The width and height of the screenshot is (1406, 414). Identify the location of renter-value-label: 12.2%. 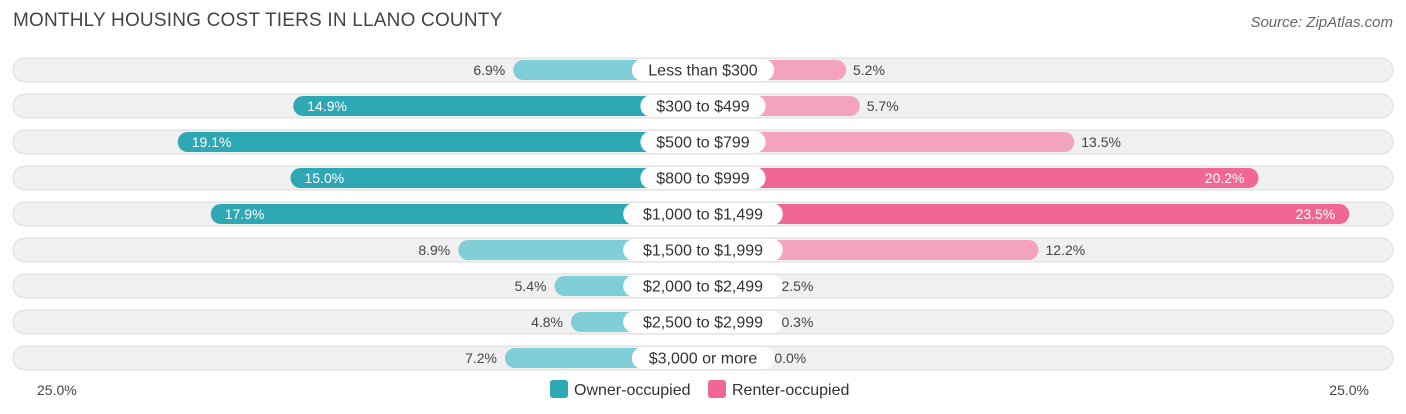
(1066, 250).